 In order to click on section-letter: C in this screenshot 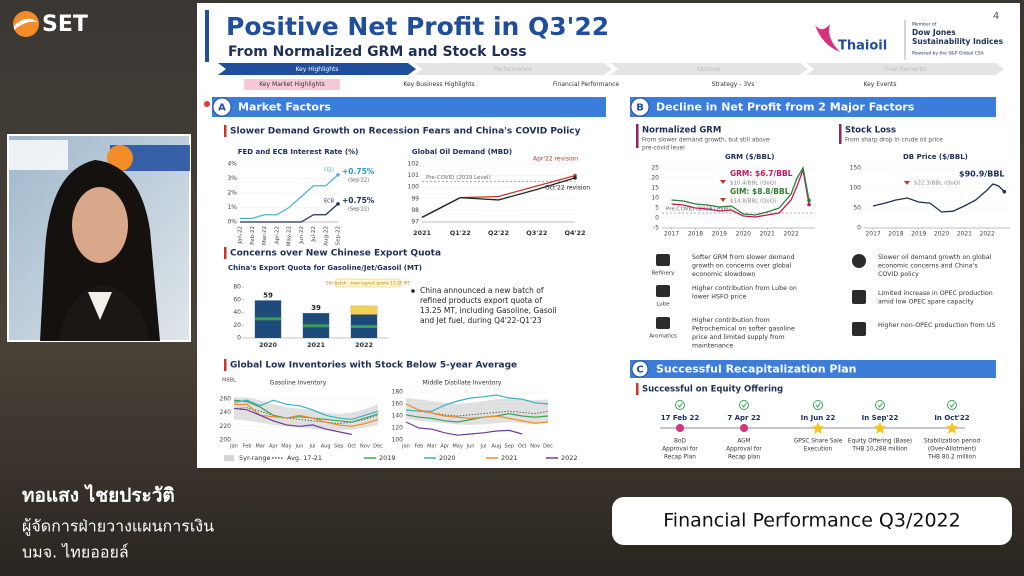, I will do `click(639, 370)`.